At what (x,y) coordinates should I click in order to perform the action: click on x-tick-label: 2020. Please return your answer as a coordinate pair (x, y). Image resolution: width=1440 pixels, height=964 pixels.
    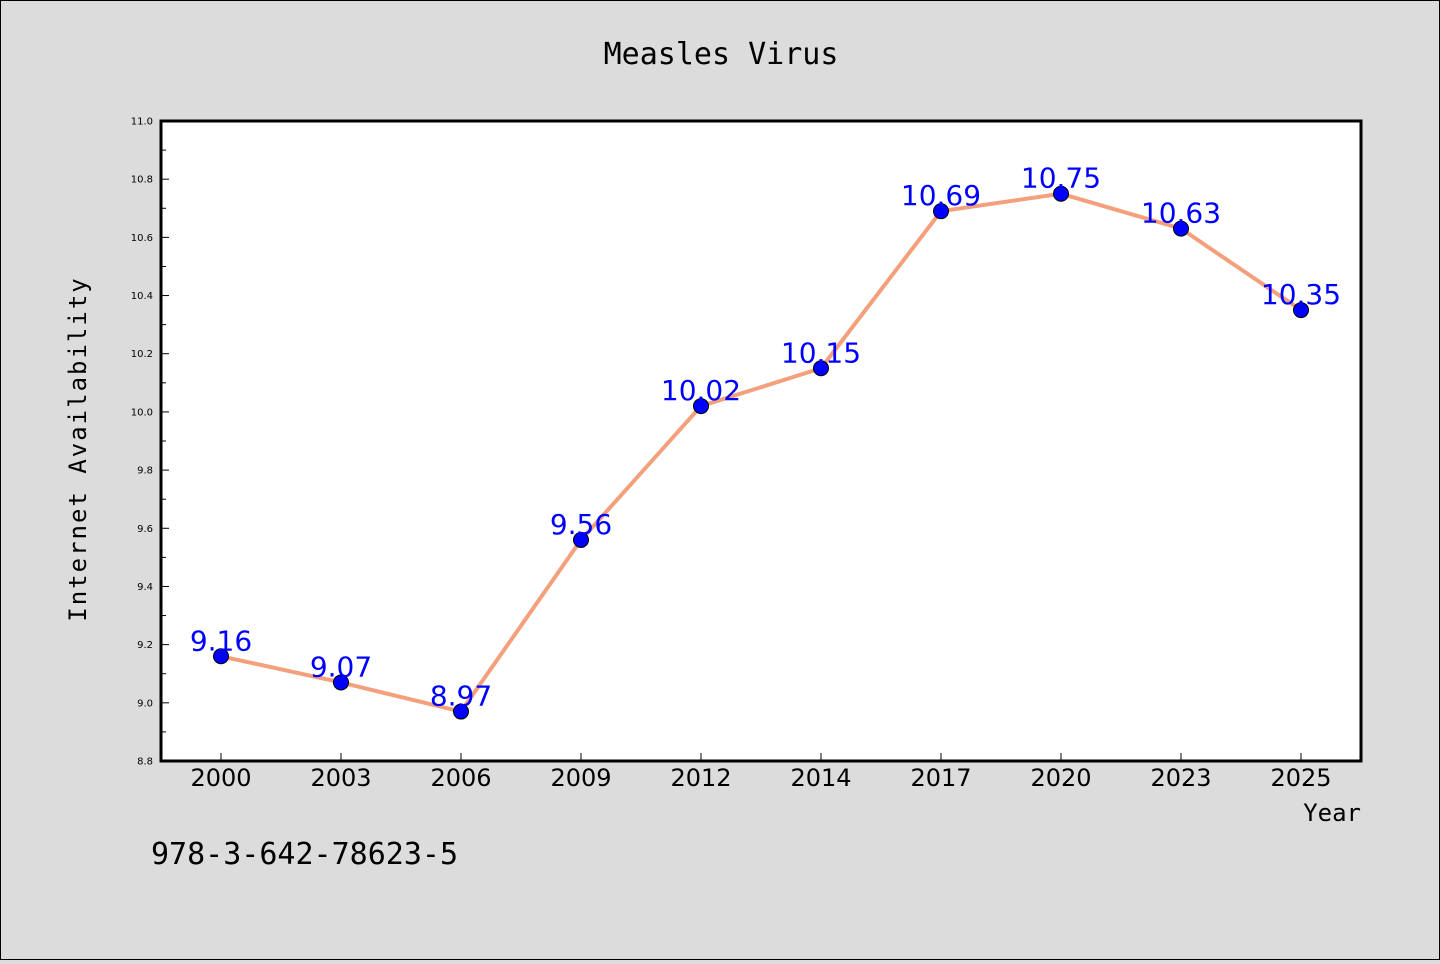
    Looking at the image, I should click on (1060, 778).